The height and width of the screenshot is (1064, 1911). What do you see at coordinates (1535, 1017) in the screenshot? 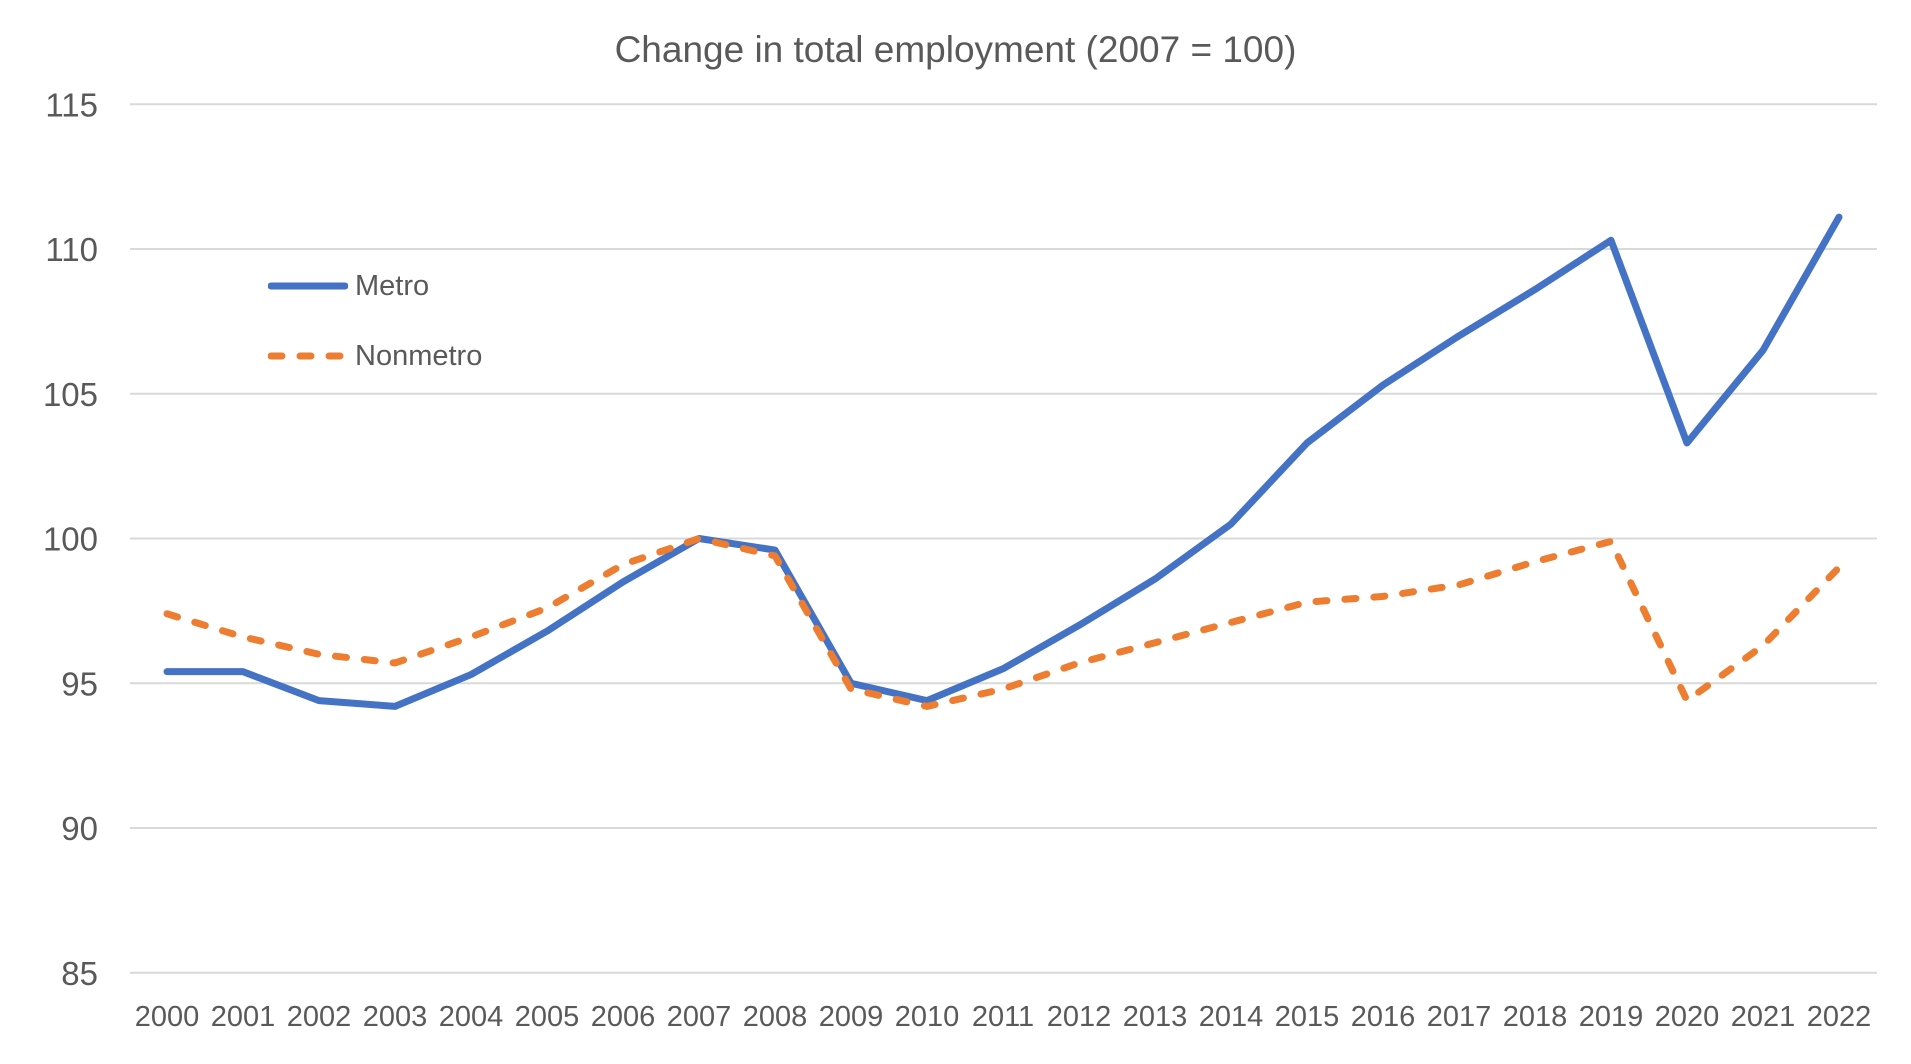
I see `x-tick-label: 2018` at bounding box center [1535, 1017].